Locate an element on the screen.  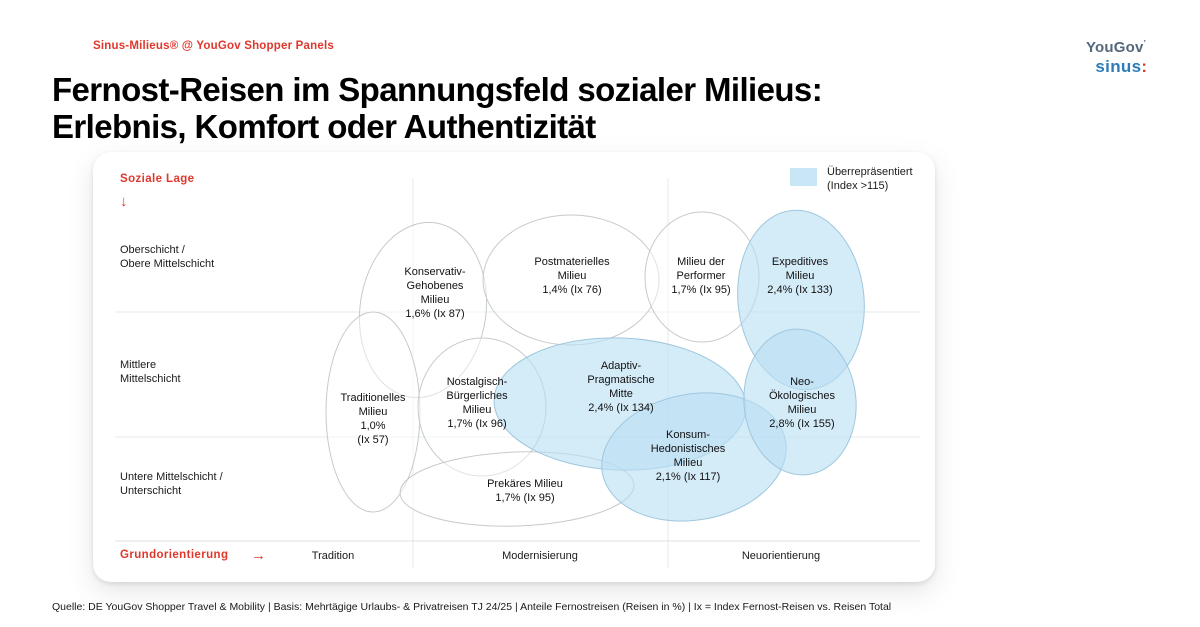
y-axis-arrow-icon: ↓ is located at coordinates (124, 201).